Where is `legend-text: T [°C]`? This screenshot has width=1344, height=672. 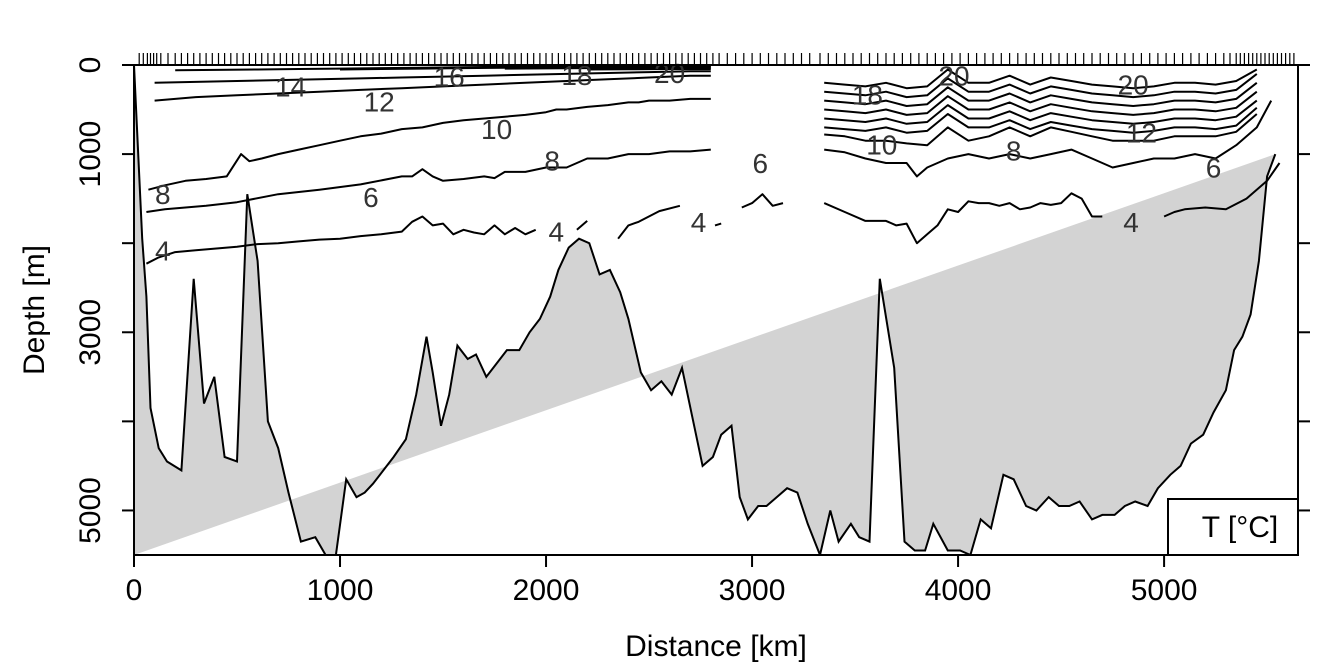 legend-text: T [°C] is located at coordinates (1240, 527).